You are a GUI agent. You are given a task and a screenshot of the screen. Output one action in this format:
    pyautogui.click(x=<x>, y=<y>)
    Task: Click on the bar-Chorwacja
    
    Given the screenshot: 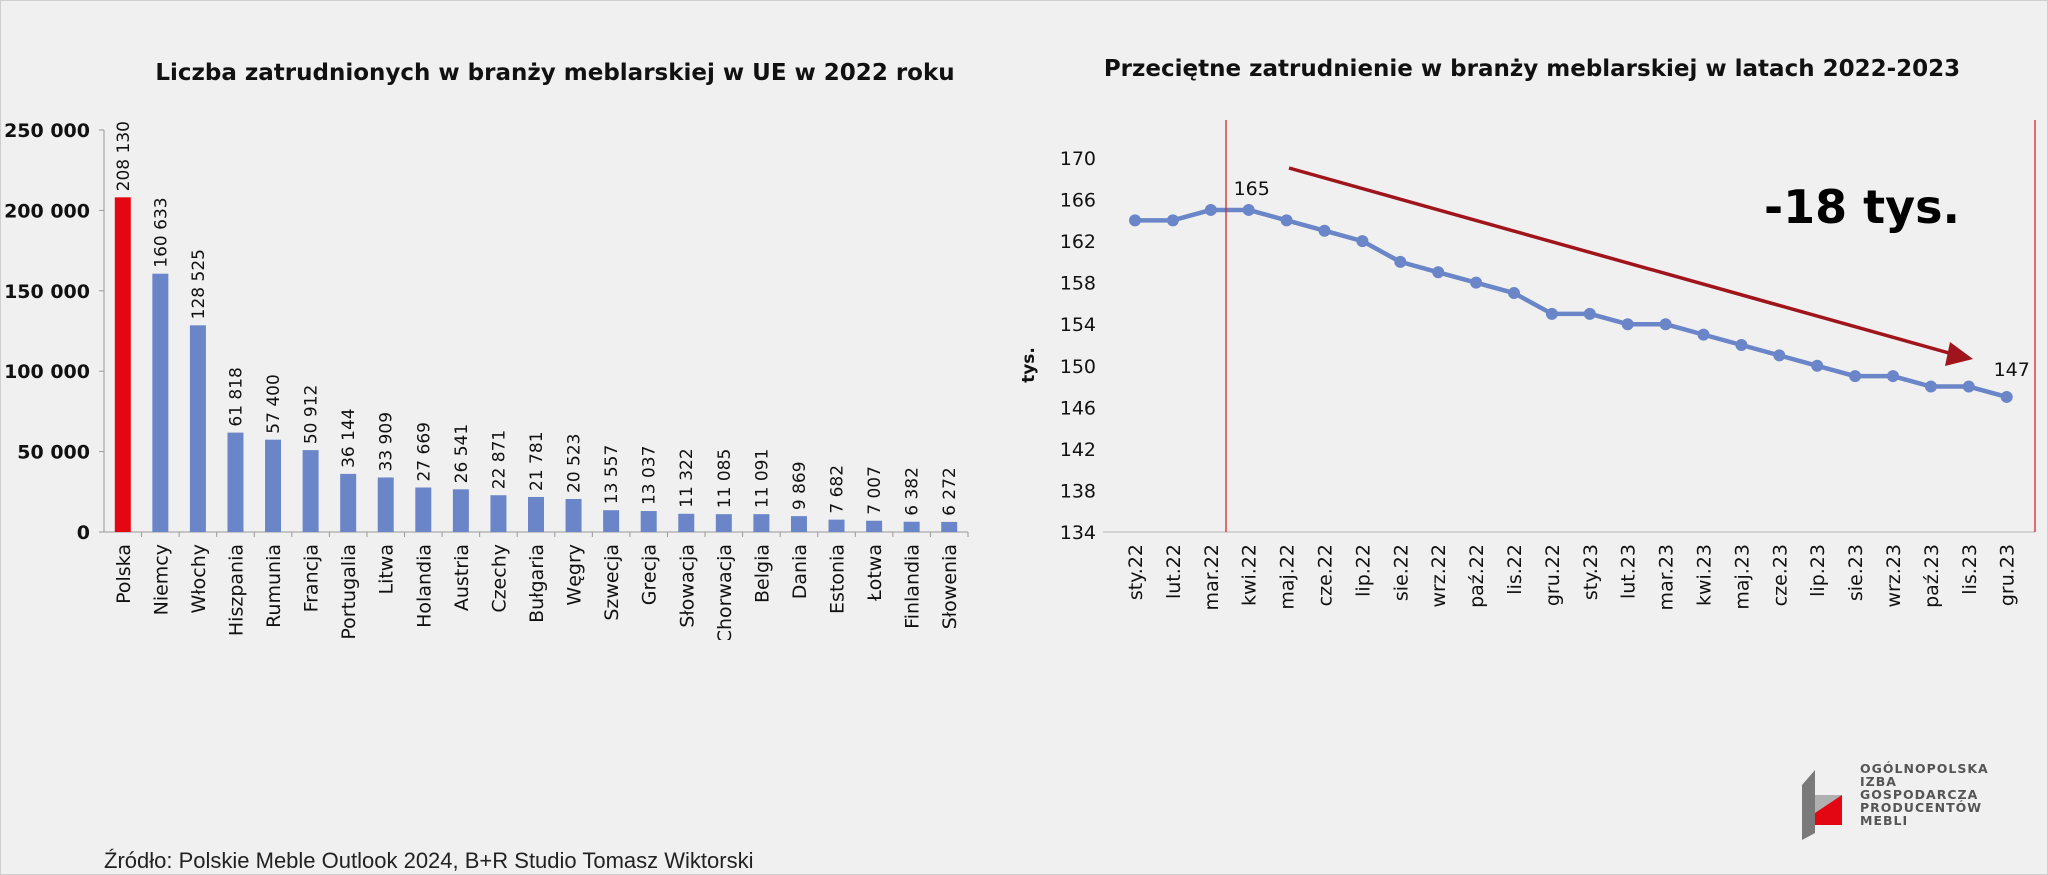 What is the action you would take?
    pyautogui.click(x=723, y=523)
    